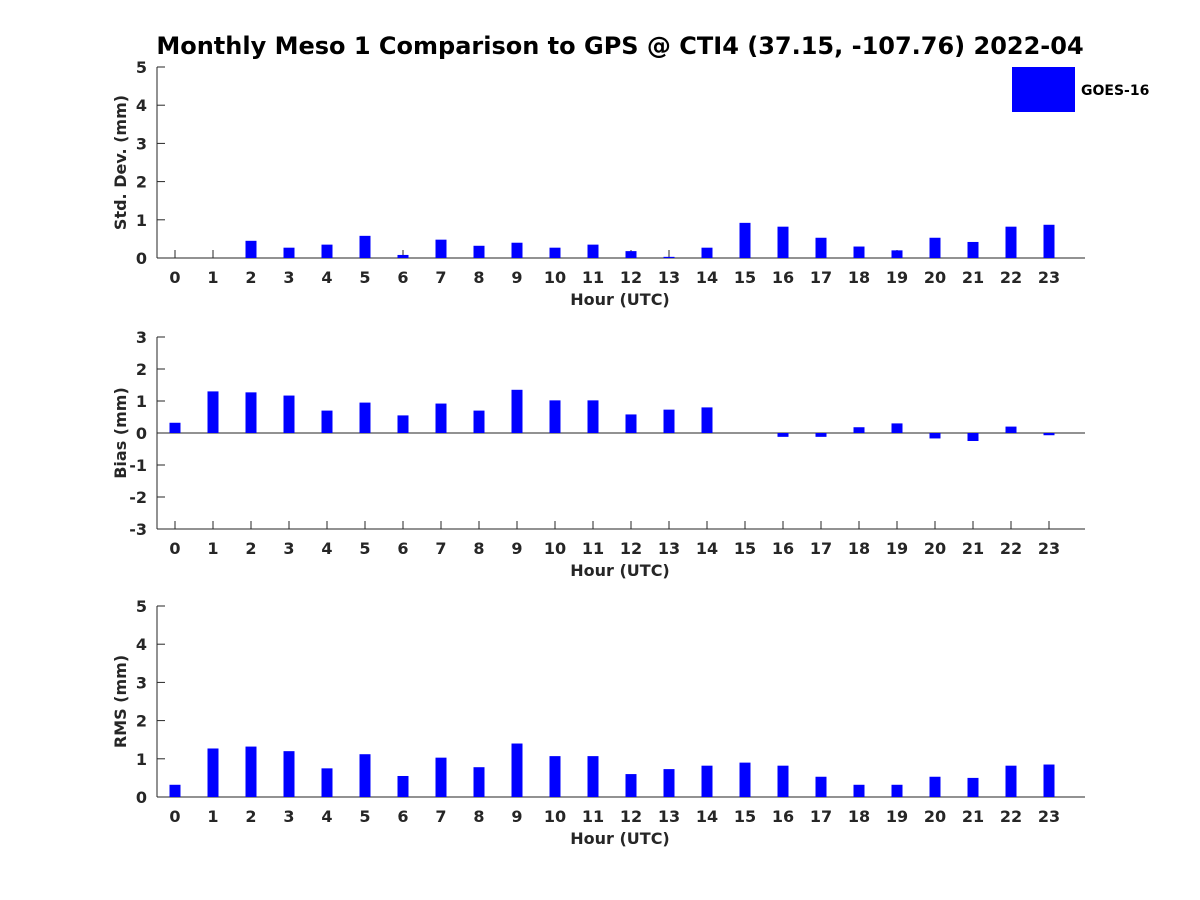 Image resolution: width=1200 pixels, height=900 pixels. Describe the element at coordinates (620, 838) in the screenshot. I see `rms-xlabel: Hour (UTC)` at that location.